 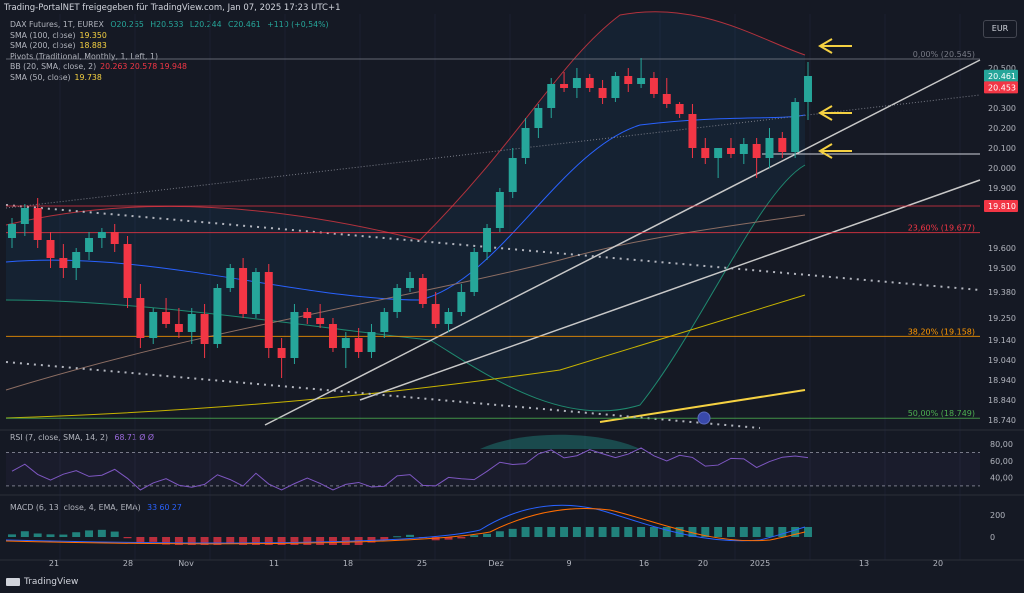 I want to click on indicator-sma200: SMA (200, close) 18.883, so click(x=169, y=46).